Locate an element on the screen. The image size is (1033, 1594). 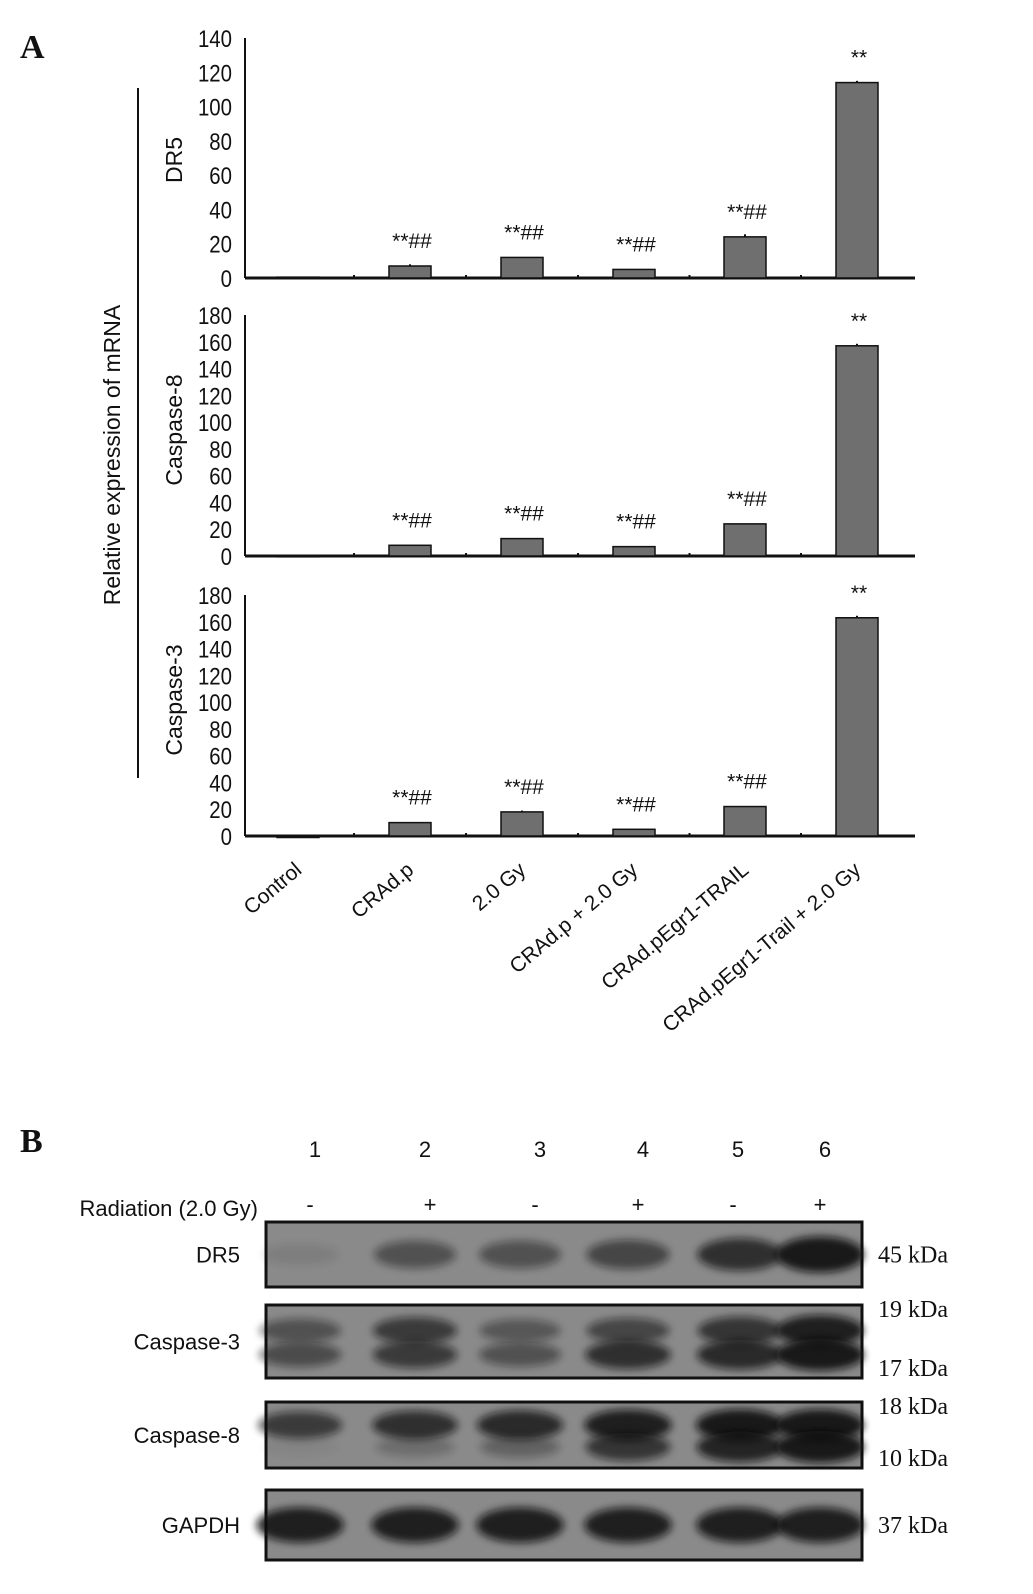
significance-label: ** is located at coordinates (859, 593).